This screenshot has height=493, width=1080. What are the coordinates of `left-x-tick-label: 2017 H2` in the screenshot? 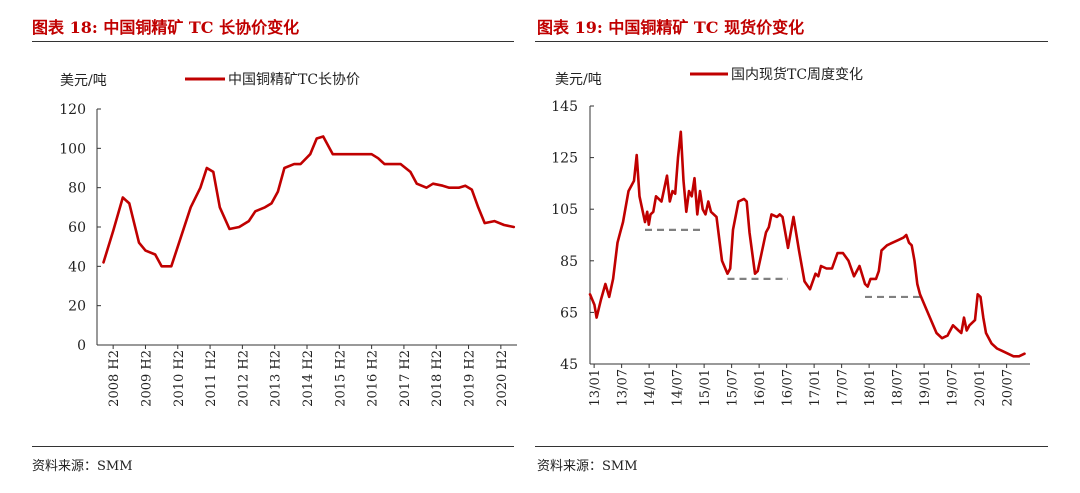 It's located at (405, 378).